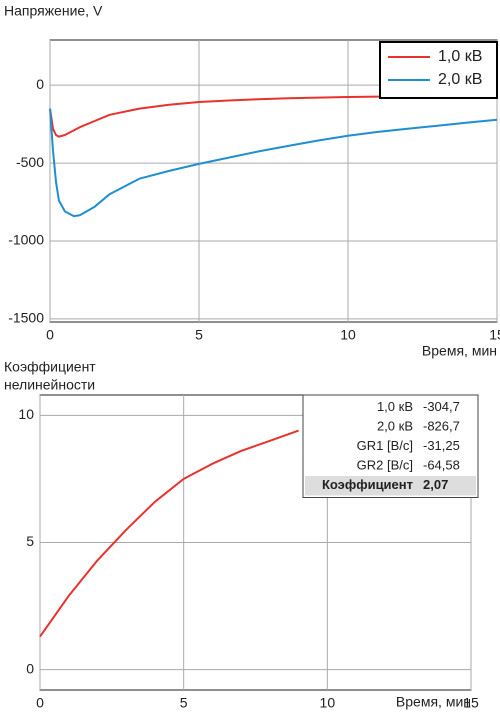 This screenshot has width=500, height=719. I want to click on table-value: -31,25, so click(441, 445).